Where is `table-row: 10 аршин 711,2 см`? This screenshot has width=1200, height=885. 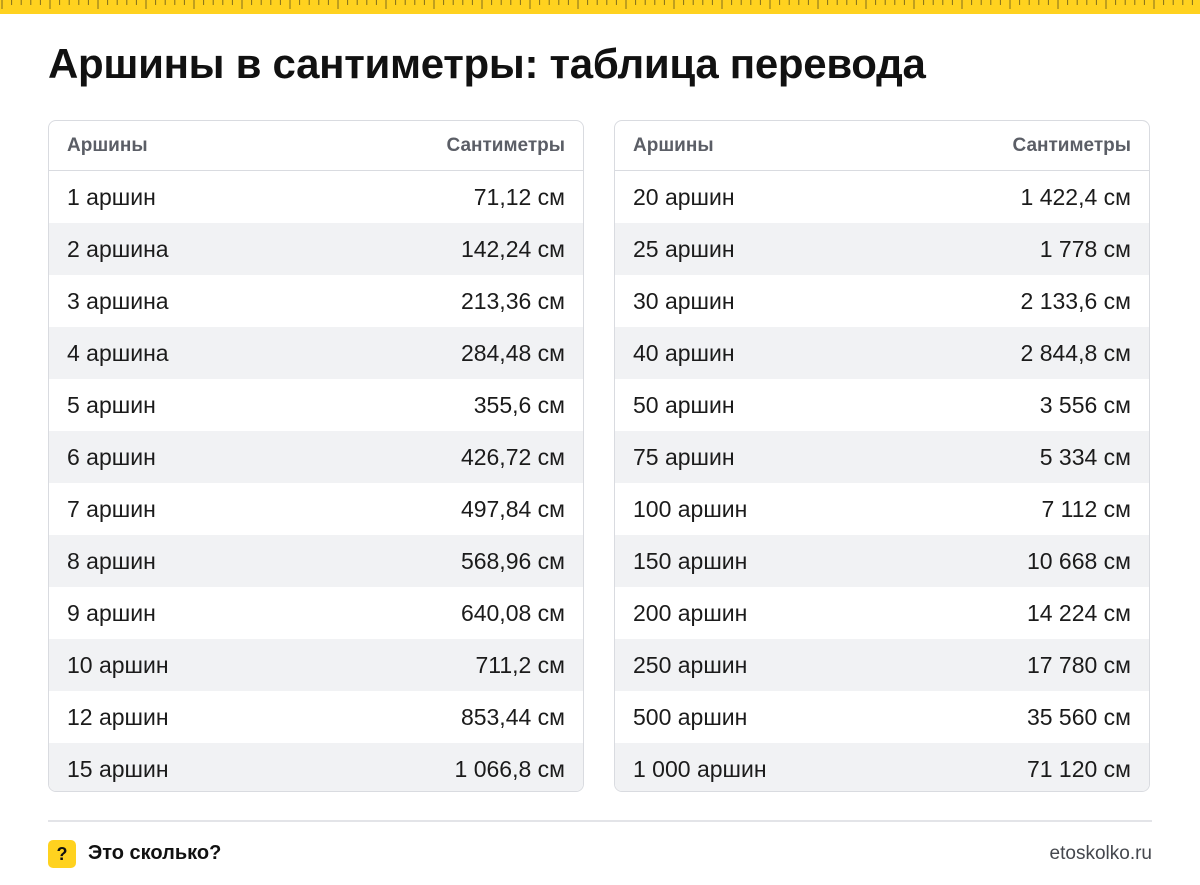 table-row: 10 аршин 711,2 см is located at coordinates (316, 665).